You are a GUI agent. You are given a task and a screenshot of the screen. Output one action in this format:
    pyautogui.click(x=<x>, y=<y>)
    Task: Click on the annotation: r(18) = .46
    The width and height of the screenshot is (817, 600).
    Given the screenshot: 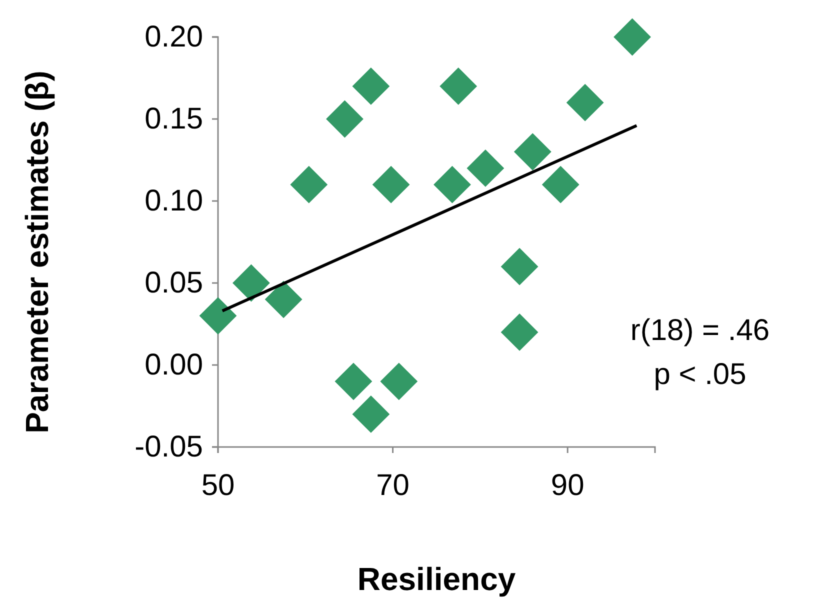 What is the action you would take?
    pyautogui.click(x=700, y=330)
    